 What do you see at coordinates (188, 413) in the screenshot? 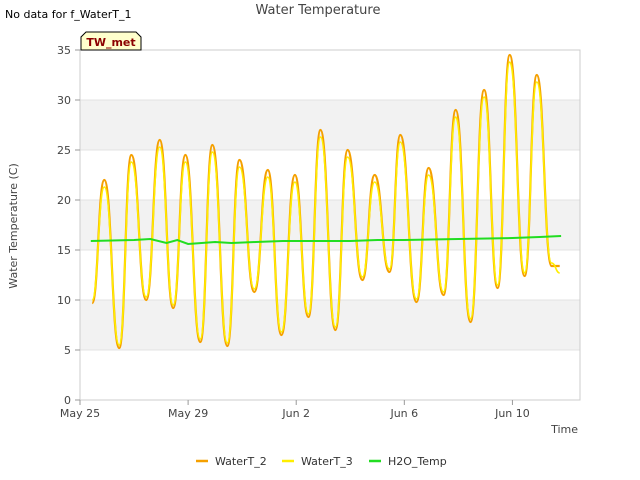
I see `x-tick-label: May 29` at bounding box center [188, 413].